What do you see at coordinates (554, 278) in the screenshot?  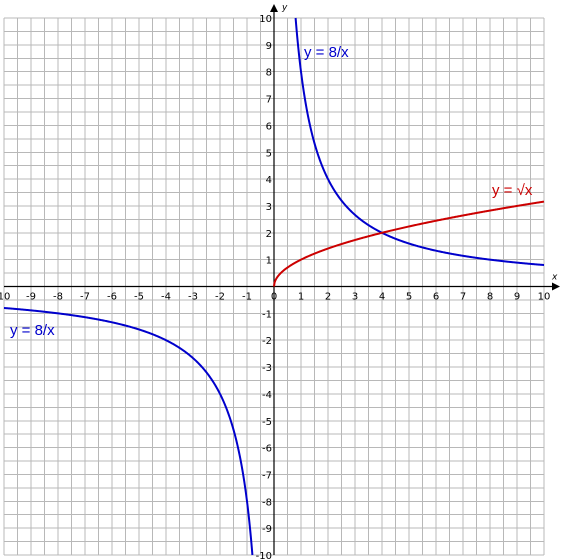 I see `x-axis-label: x` at bounding box center [554, 278].